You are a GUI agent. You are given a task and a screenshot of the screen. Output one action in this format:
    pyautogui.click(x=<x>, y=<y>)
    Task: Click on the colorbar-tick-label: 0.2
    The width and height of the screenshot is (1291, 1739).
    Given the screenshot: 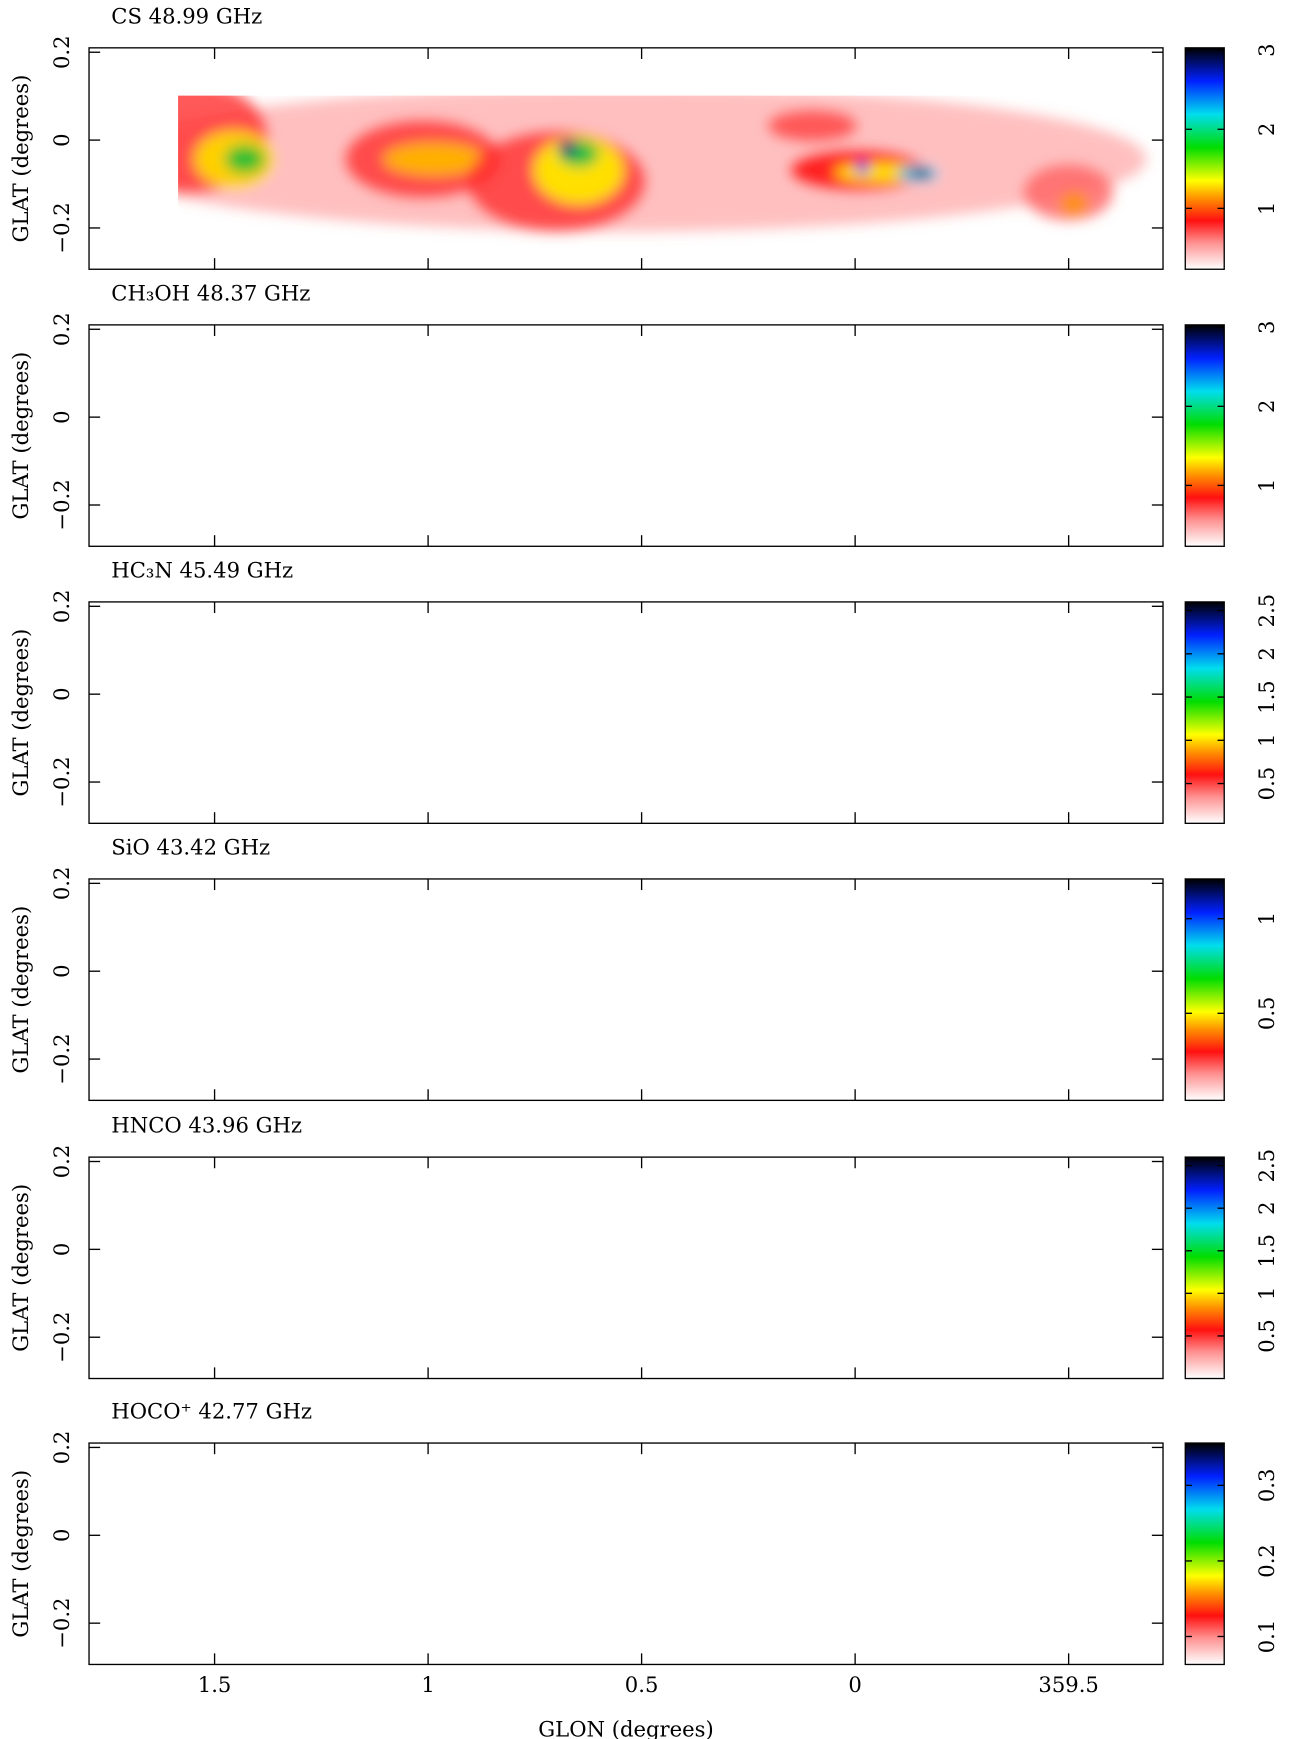 What is the action you would take?
    pyautogui.click(x=1266, y=1561)
    